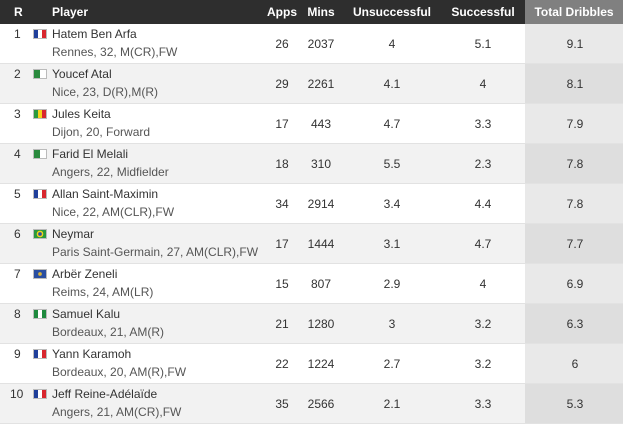  Describe the element at coordinates (574, 12) in the screenshot. I see `header-total: Total Dribbles` at that location.